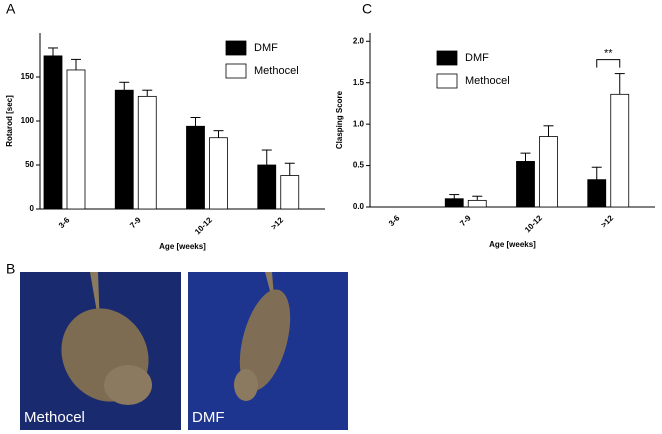 Image resolution: width=662 pixels, height=434 pixels. I want to click on significance-bracket, so click(608, 63).